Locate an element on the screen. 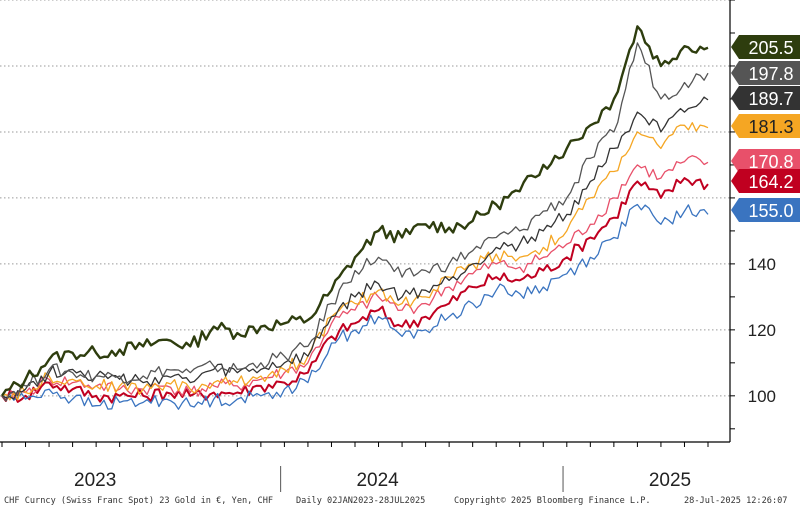 The width and height of the screenshot is (800, 512). y-tick-label: 100 is located at coordinates (762, 396).